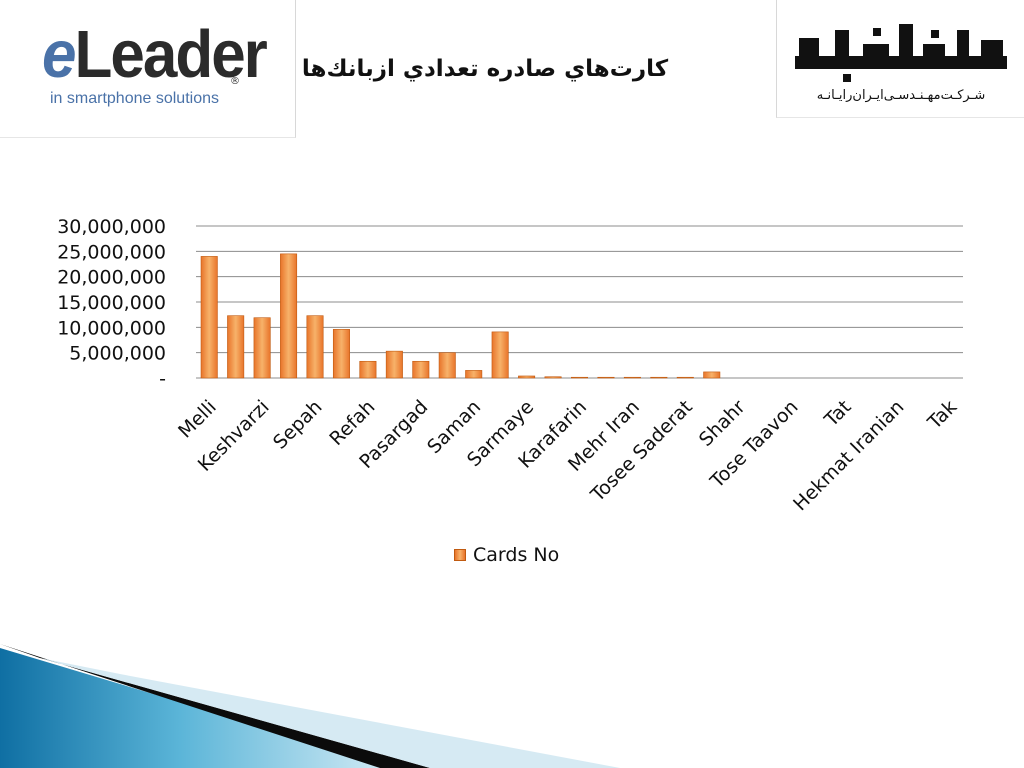 The width and height of the screenshot is (1024, 768). What do you see at coordinates (111, 227) in the screenshot?
I see `y-tick-label: 30,000,000` at bounding box center [111, 227].